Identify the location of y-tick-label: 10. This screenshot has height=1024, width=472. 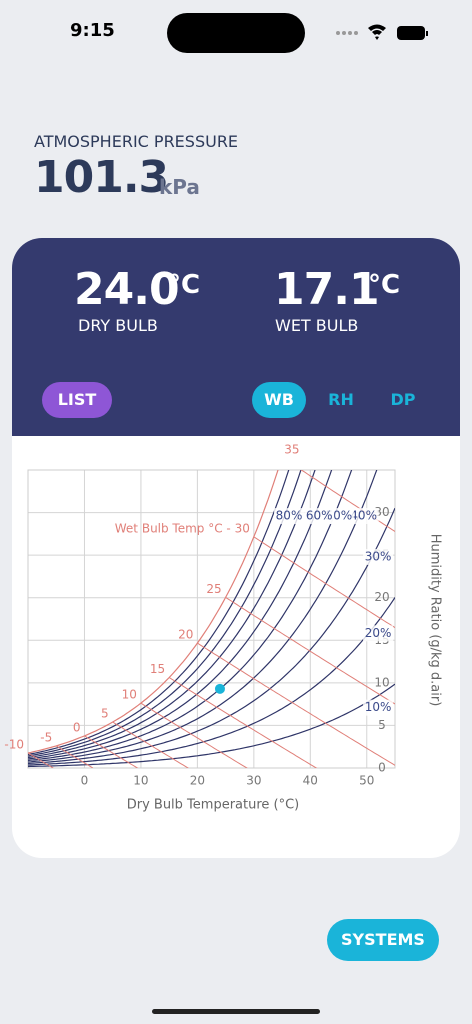
(381, 682).